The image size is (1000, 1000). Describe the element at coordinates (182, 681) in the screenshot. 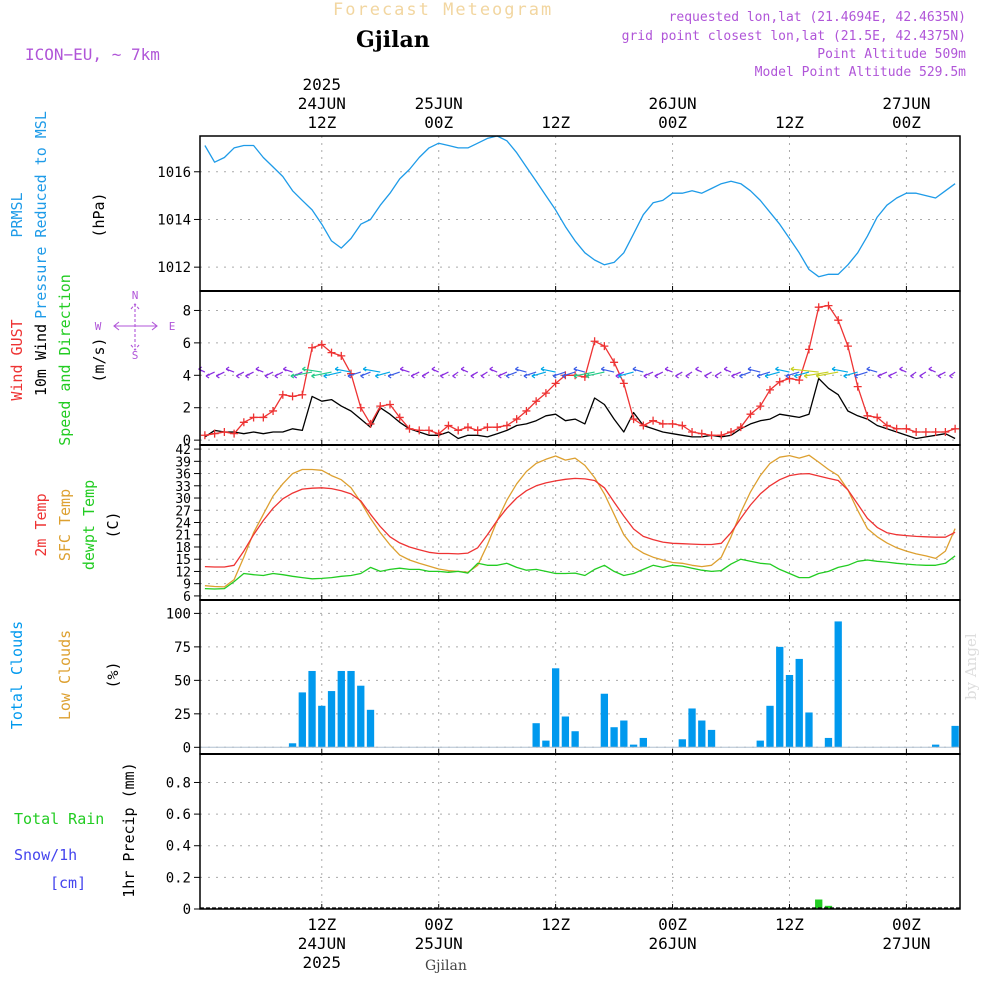

I see `y-tick-label: 50` at that location.